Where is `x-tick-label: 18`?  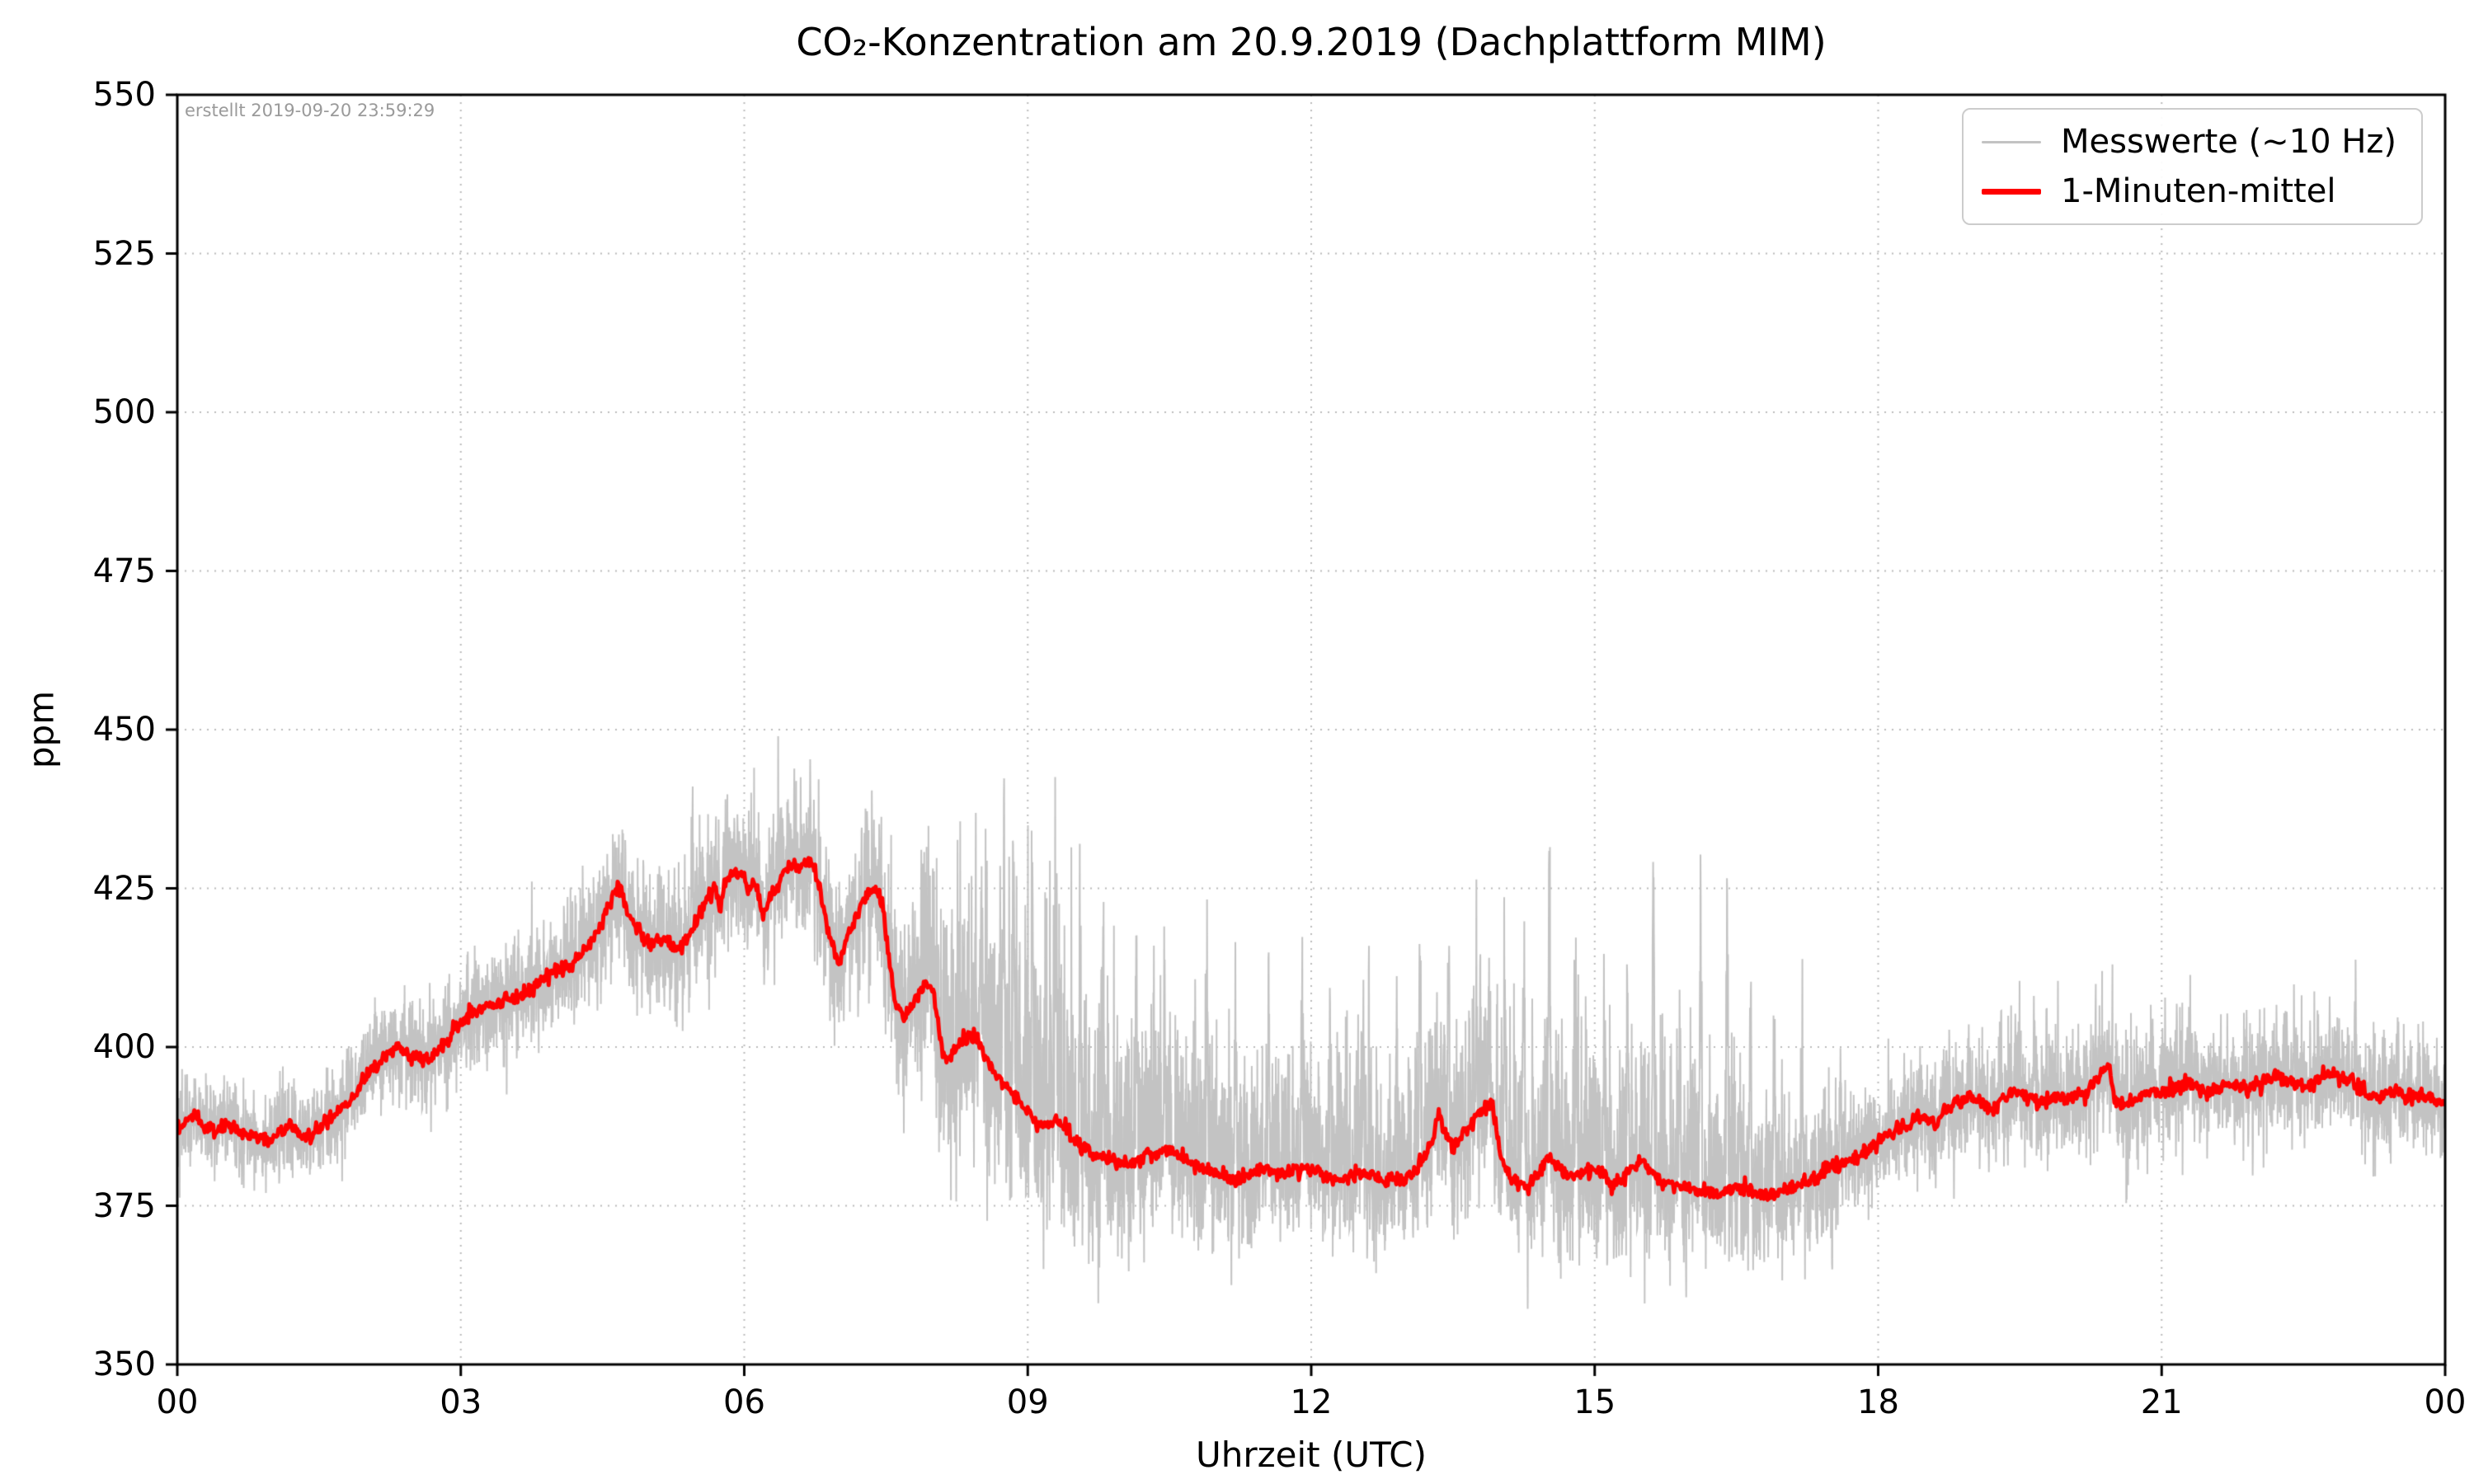 x-tick-label: 18 is located at coordinates (1878, 1402).